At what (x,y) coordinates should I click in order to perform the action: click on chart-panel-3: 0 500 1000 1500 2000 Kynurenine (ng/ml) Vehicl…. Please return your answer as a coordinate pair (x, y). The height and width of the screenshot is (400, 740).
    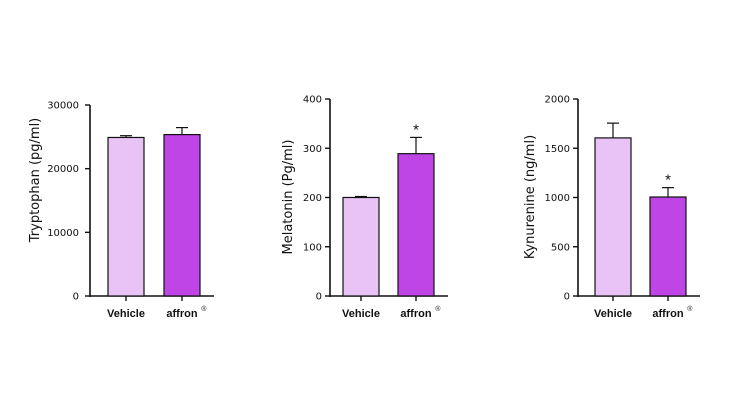
    Looking at the image, I should click on (611, 207).